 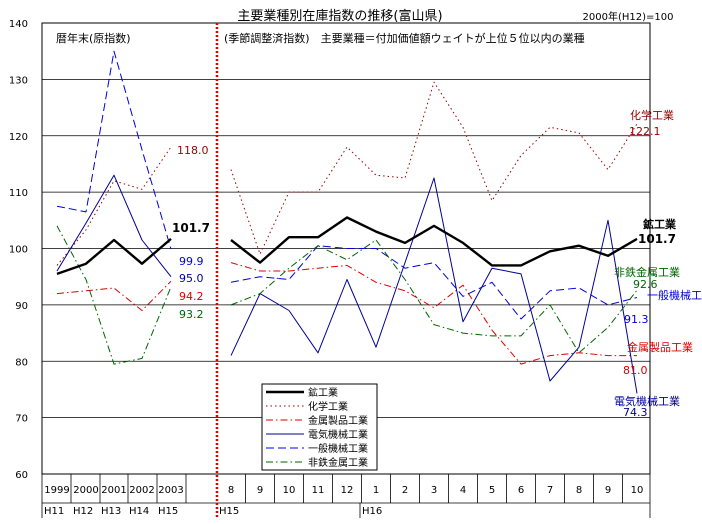 What do you see at coordinates (21, 306) in the screenshot?
I see `y-tick-label: 90` at bounding box center [21, 306].